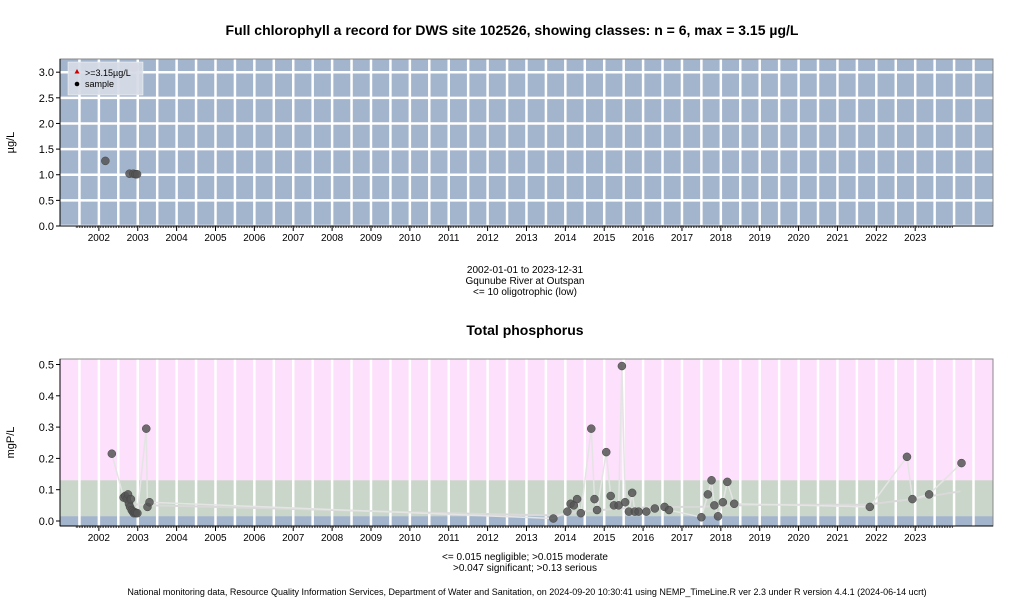 The image size is (1024, 600). I want to click on chart-2-x-tick-label: 2019, so click(760, 538).